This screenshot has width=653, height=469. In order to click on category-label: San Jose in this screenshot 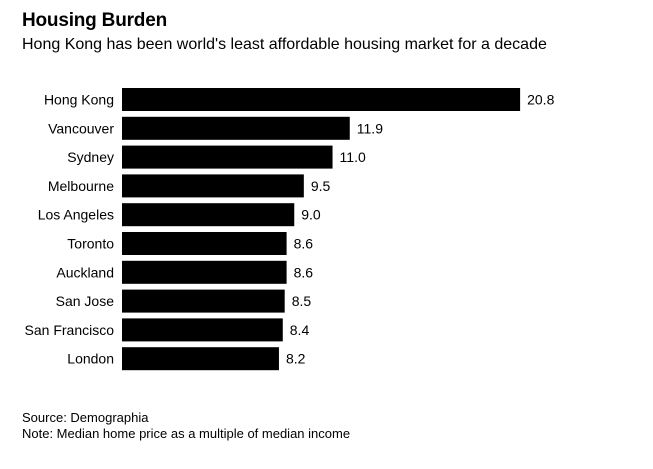, I will do `click(85, 301)`.